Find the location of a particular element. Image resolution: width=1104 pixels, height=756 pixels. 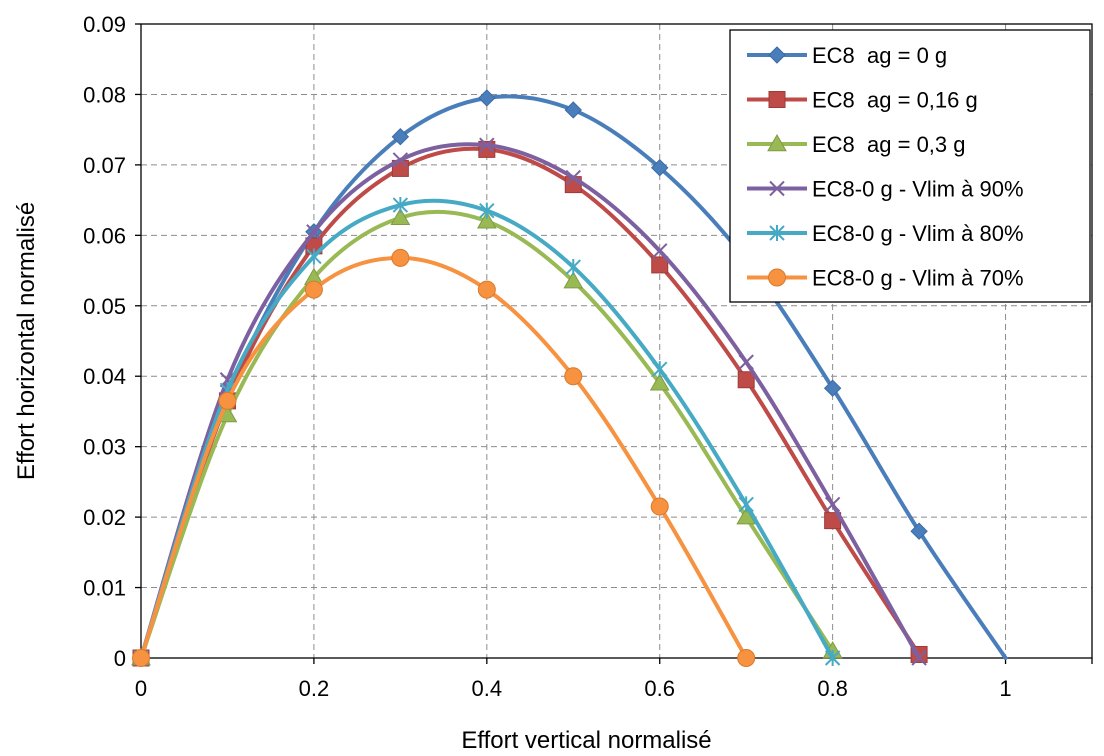

y-tick-label: 0.06 is located at coordinates (104, 235).